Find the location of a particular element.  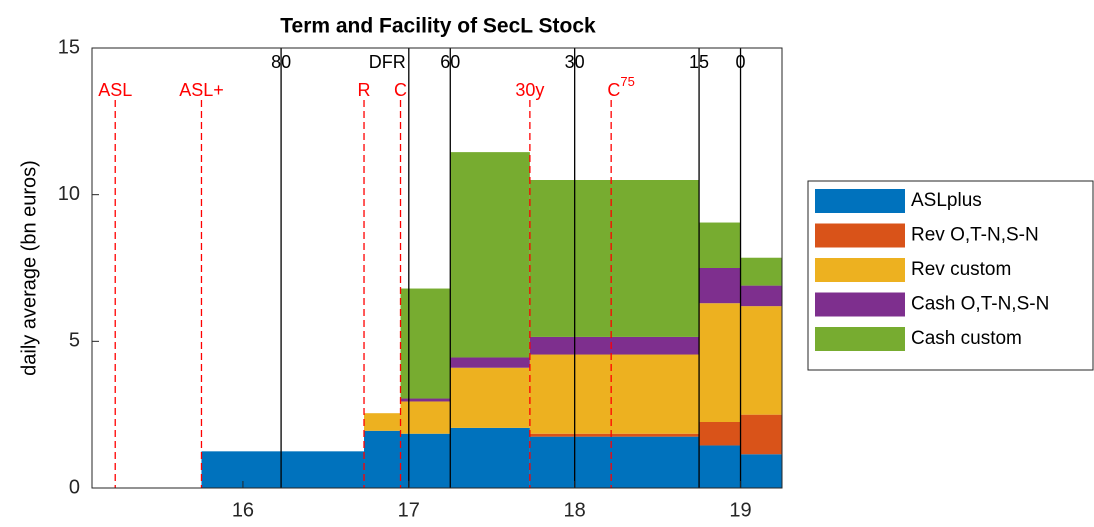

y-tick-label: 15 is located at coordinates (69, 47).